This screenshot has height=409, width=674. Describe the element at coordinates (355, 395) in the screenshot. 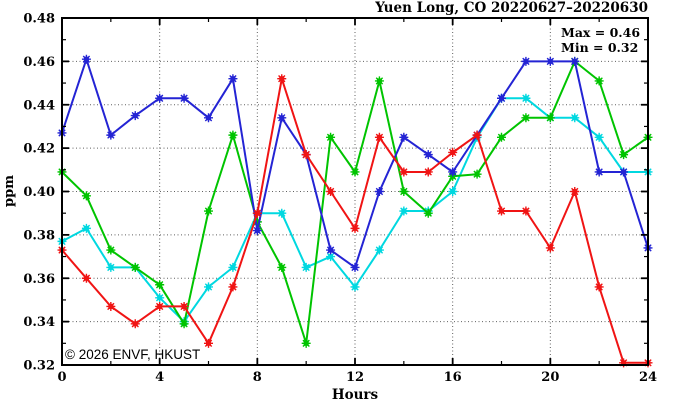

I see `x-axis-title: Hours` at that location.